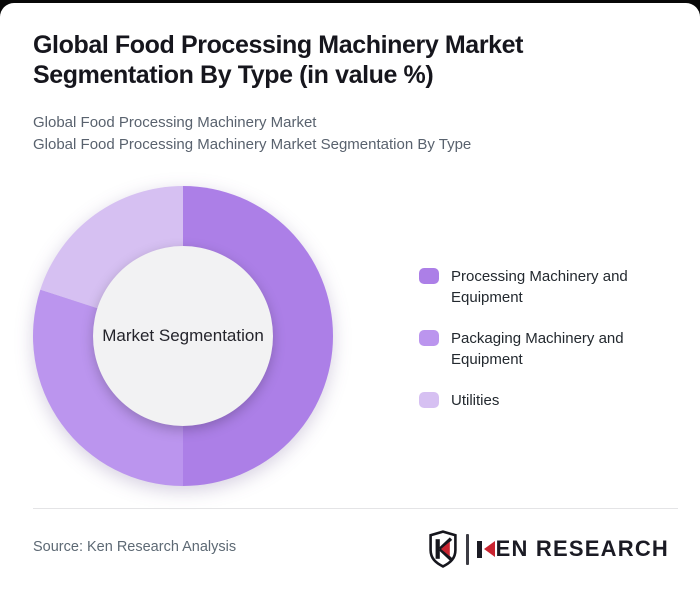 The height and width of the screenshot is (591, 700). Describe the element at coordinates (278, 45) in the screenshot. I see `page-title-line-1: Global Food Processing Machinery Market` at that location.